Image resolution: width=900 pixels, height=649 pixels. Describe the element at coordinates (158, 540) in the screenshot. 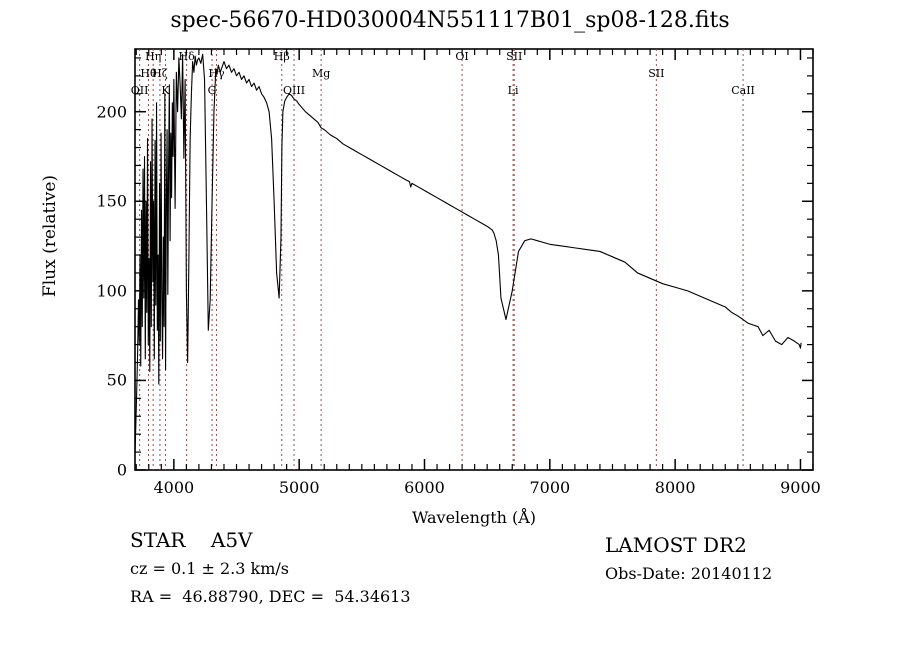

I see `object-type: STAR` at that location.